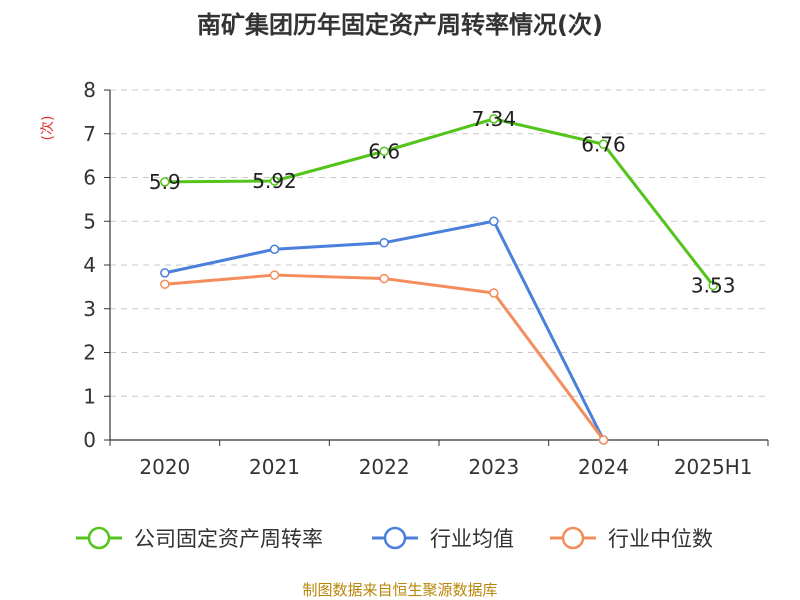 The height and width of the screenshot is (600, 800). What do you see at coordinates (89, 221) in the screenshot?
I see `y-tick-label: 5` at bounding box center [89, 221].